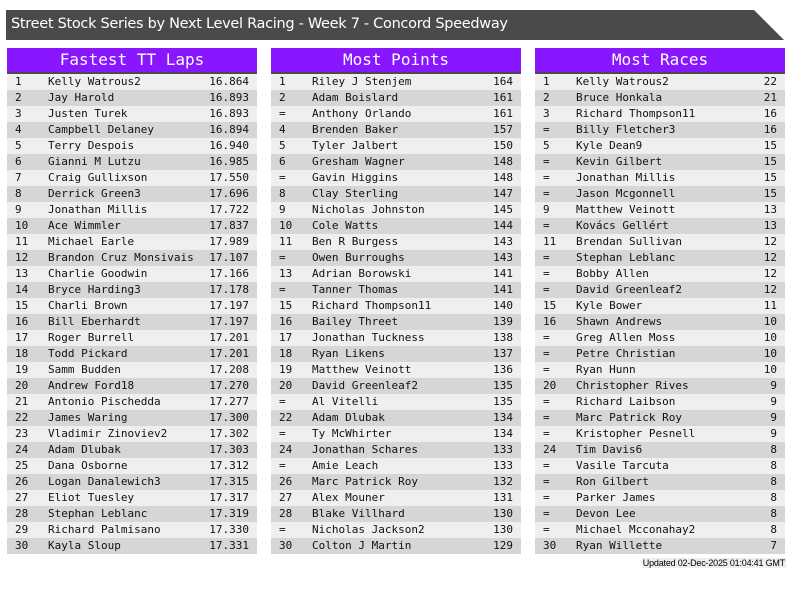 The width and height of the screenshot is (800, 600). Describe the element at coordinates (636, 433) in the screenshot. I see `driver-name-cell: Kristopher Pesnell` at that location.